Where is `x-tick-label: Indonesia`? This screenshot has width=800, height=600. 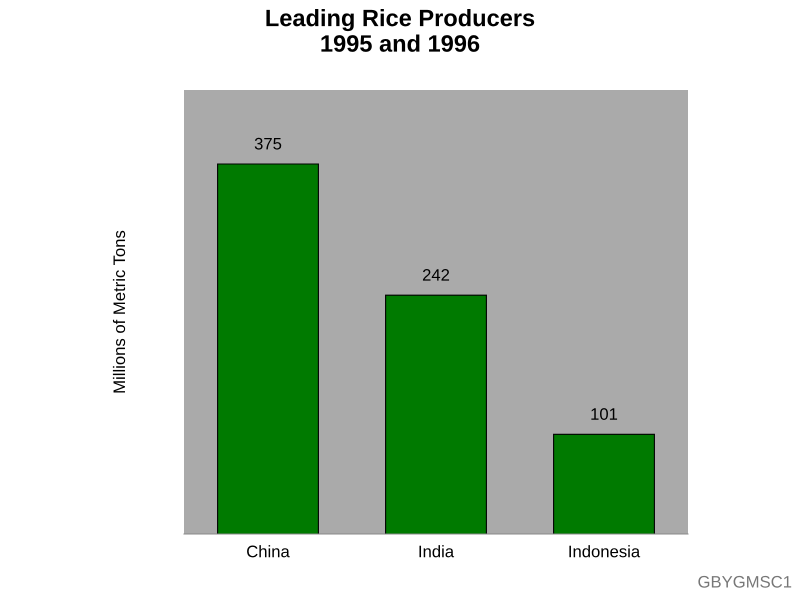
x-tick-label: Indonesia is located at coordinates (604, 551).